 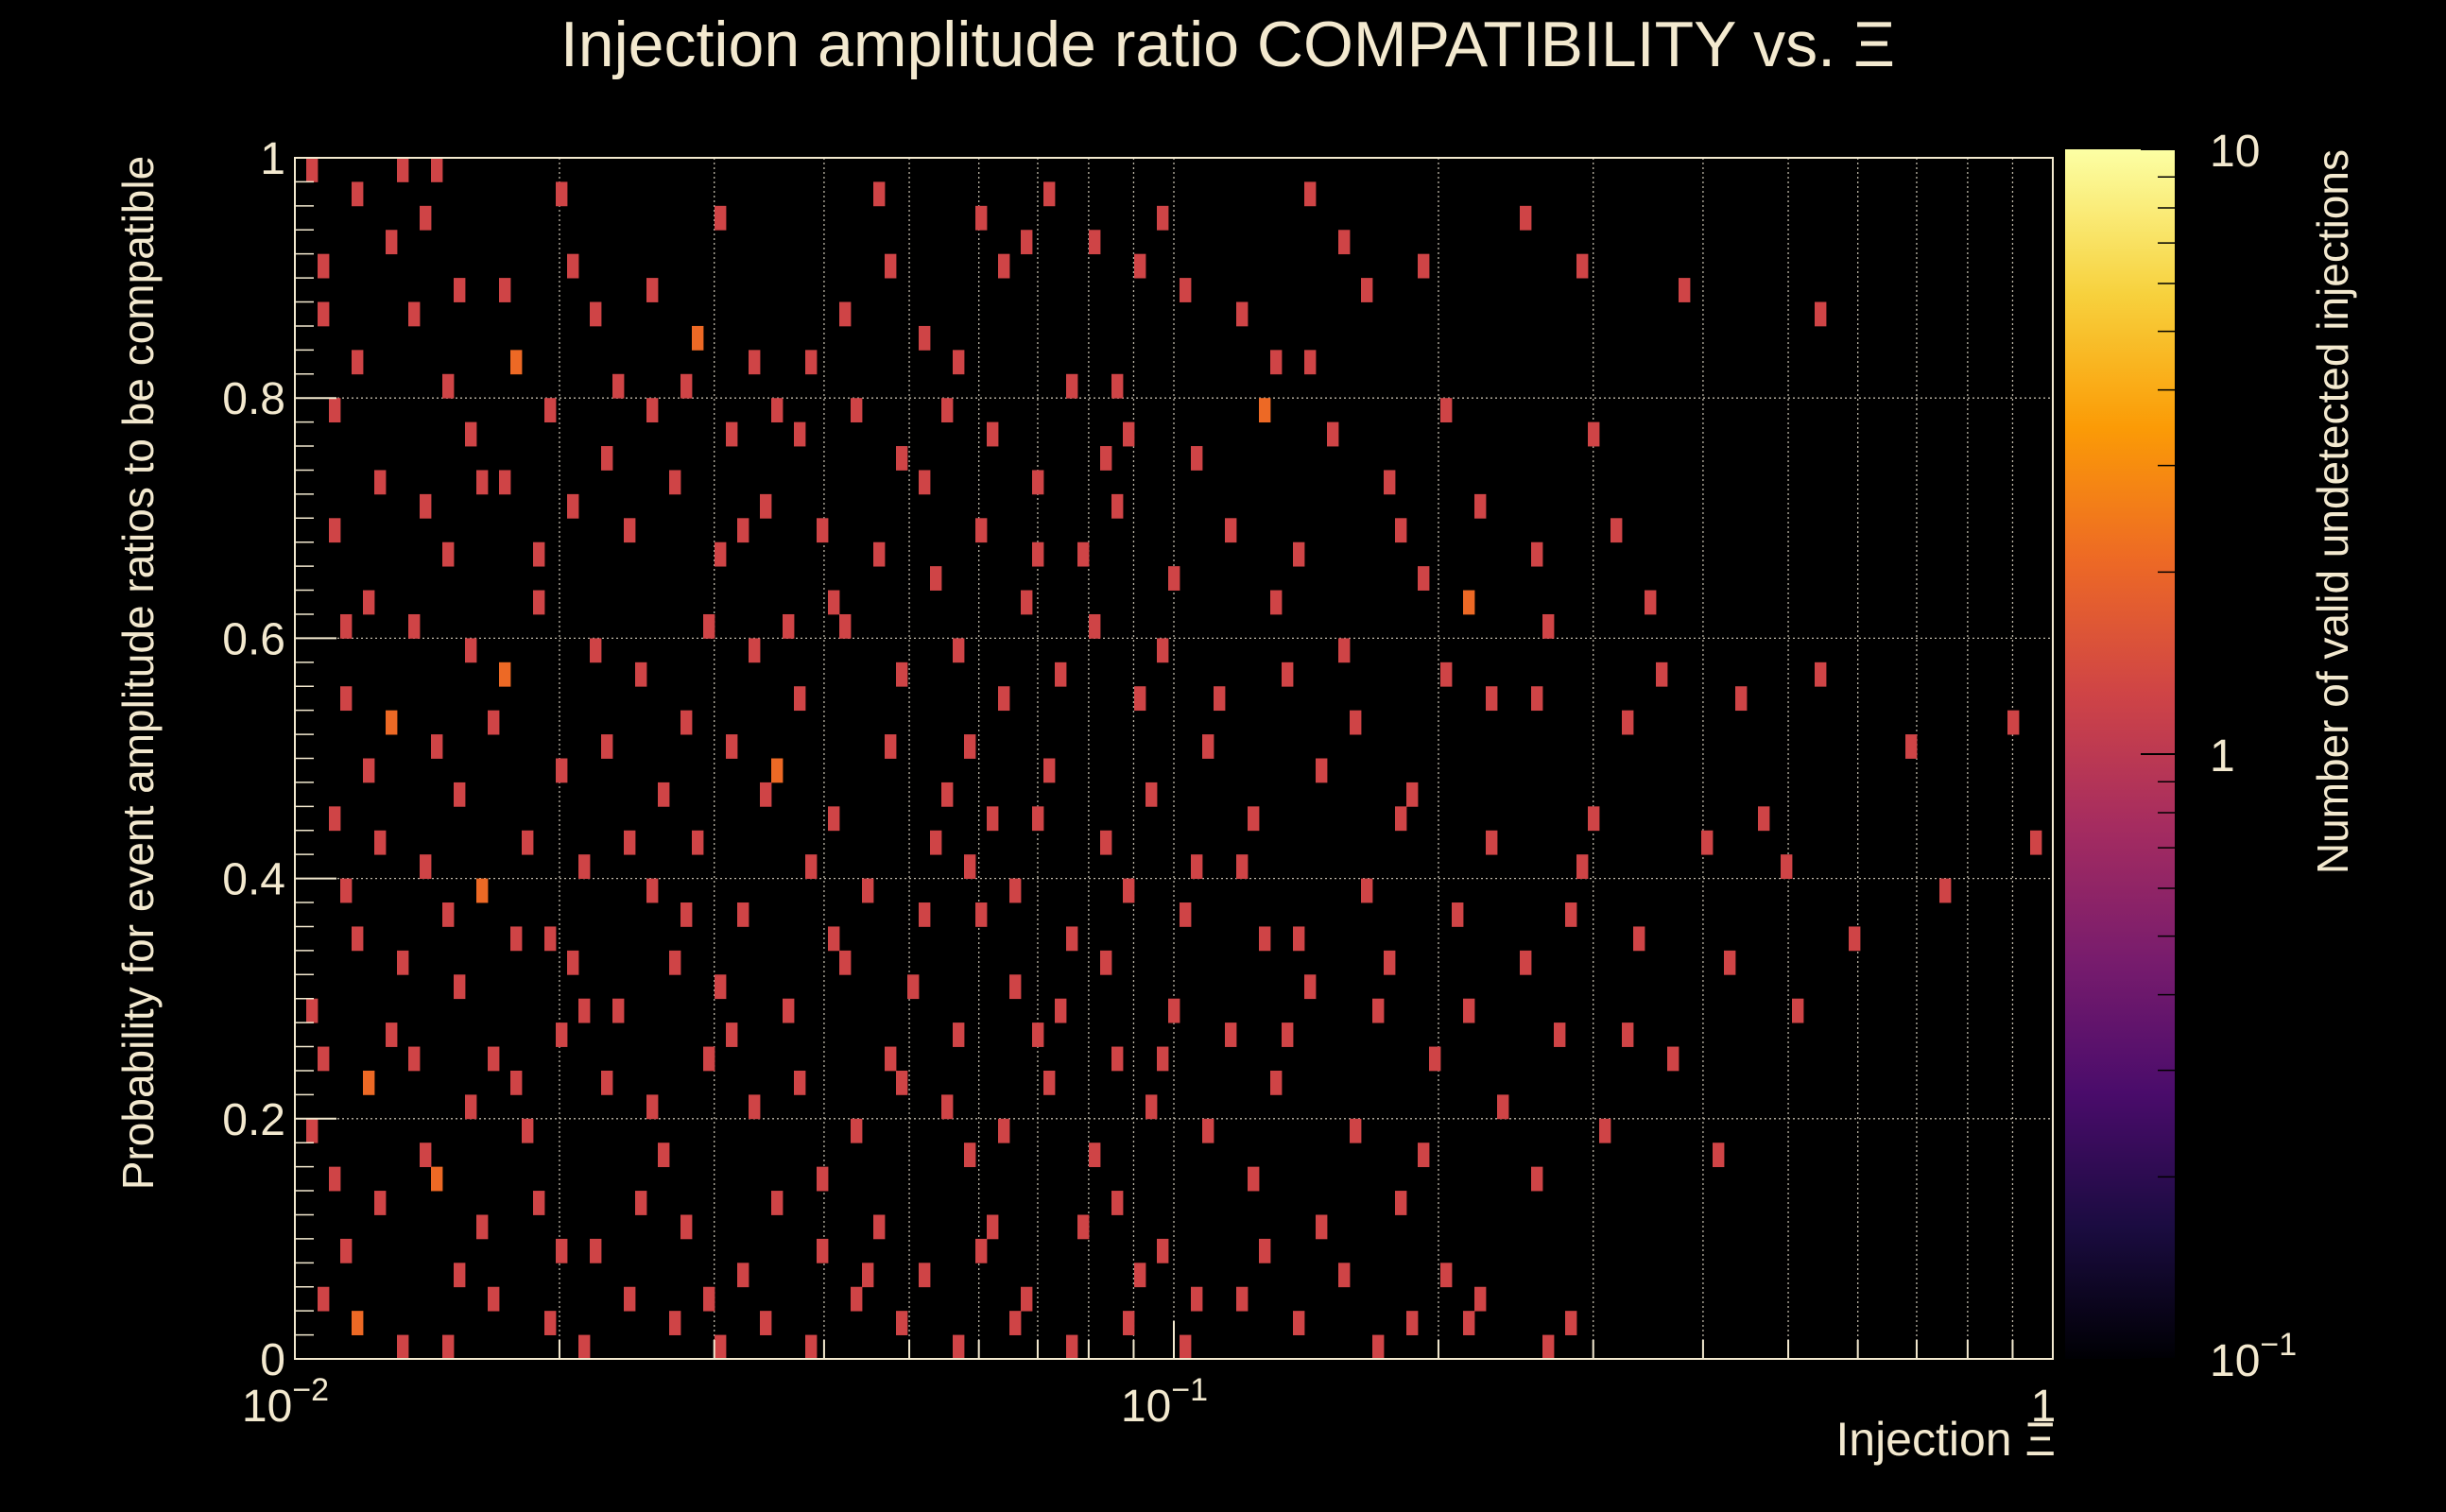 I want to click on x-tick-label: 1, so click(x=2044, y=1407).